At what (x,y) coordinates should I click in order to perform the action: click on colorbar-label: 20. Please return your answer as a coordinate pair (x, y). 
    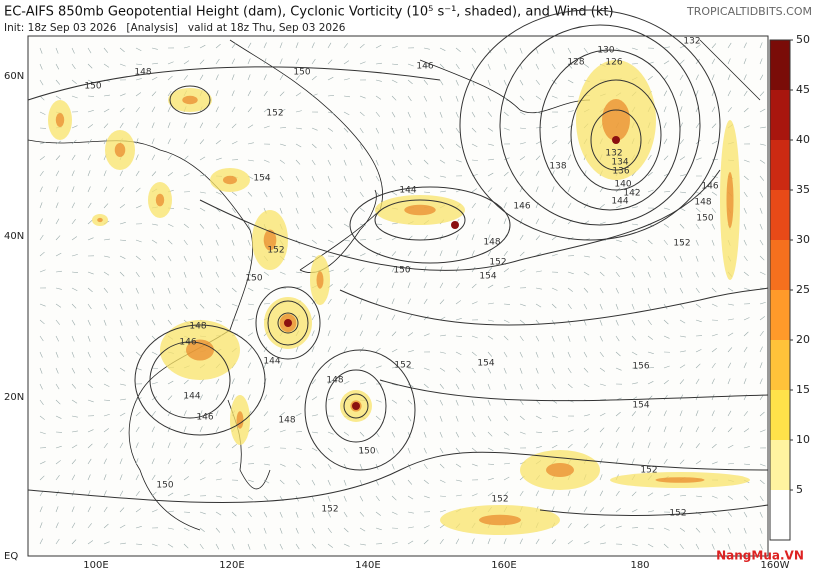
    Looking at the image, I should click on (803, 339).